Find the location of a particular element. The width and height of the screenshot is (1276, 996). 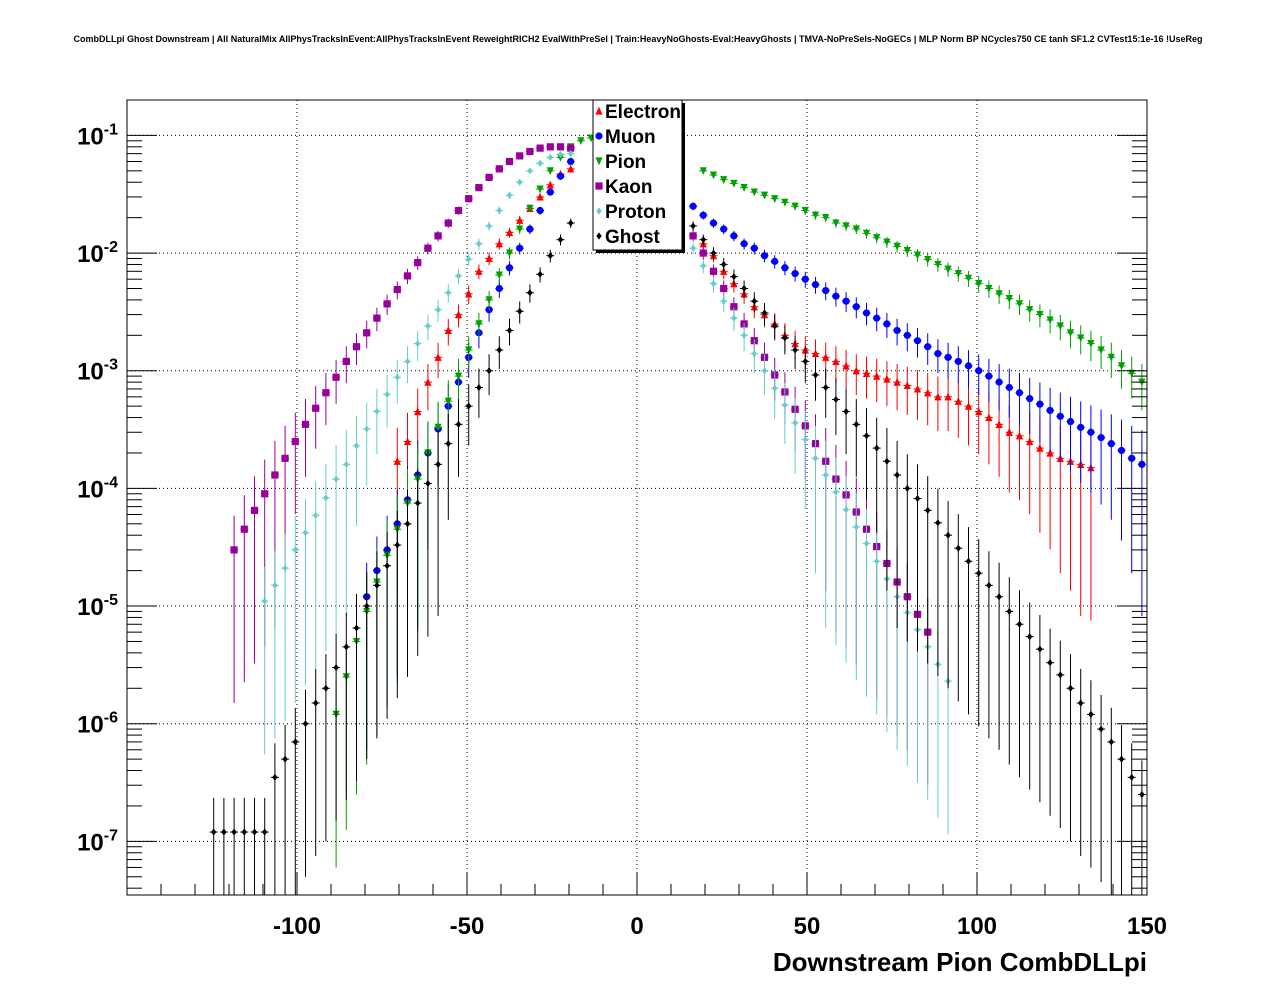

x-tick-label: 0 is located at coordinates (636, 926).